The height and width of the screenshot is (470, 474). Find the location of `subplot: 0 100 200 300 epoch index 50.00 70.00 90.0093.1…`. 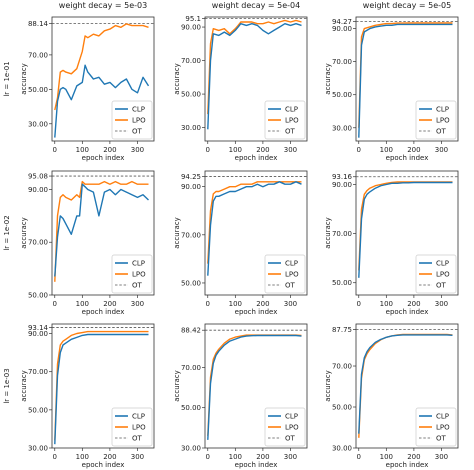

subplot: 0 100 200 300 epoch index 50.00 70.00 90.0093.1… is located at coordinates (391, 243).